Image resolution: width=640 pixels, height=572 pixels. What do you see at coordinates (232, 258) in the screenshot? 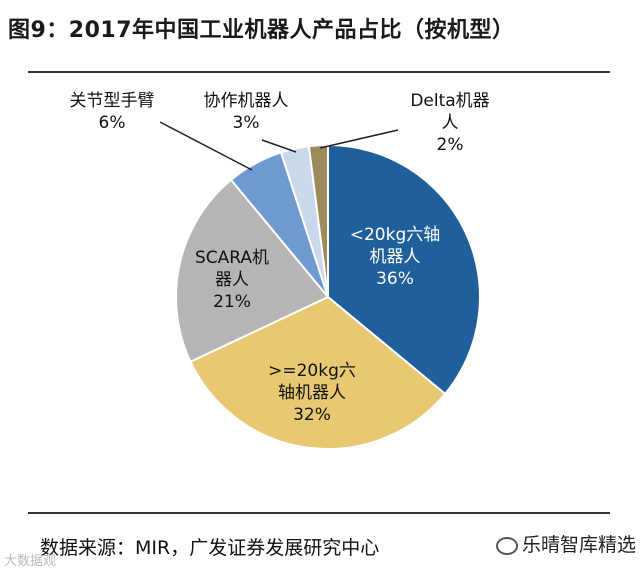
I see `slice-name-2: SCARA机` at bounding box center [232, 258].